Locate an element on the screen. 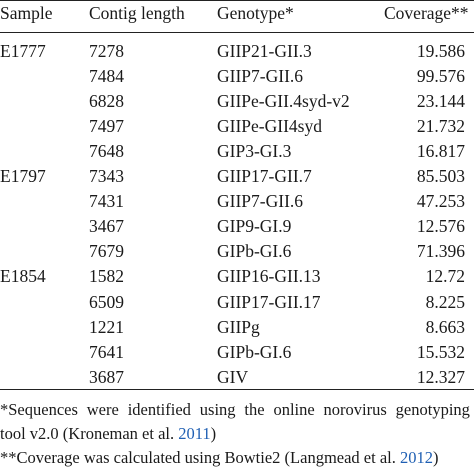 The height and width of the screenshot is (470, 474). table-row: 7641 GIPb-GI.6 15.532 is located at coordinates (237, 352).